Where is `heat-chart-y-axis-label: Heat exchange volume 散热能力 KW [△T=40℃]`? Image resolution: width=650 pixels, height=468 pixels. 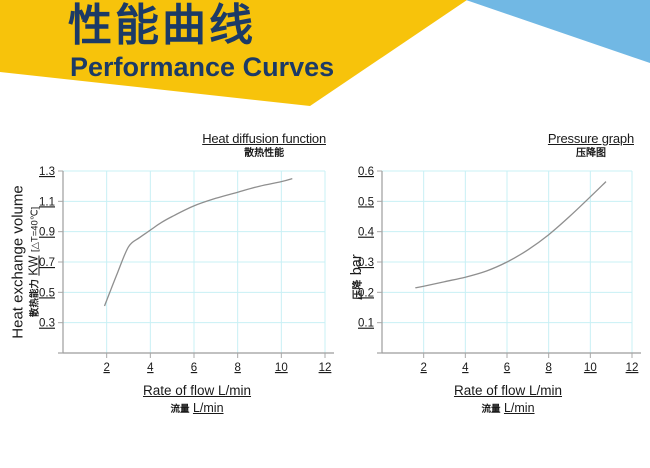 heat-chart-y-axis-label: Heat exchange volume 散热能力 KW [△T=40℃] is located at coordinates (26, 261).